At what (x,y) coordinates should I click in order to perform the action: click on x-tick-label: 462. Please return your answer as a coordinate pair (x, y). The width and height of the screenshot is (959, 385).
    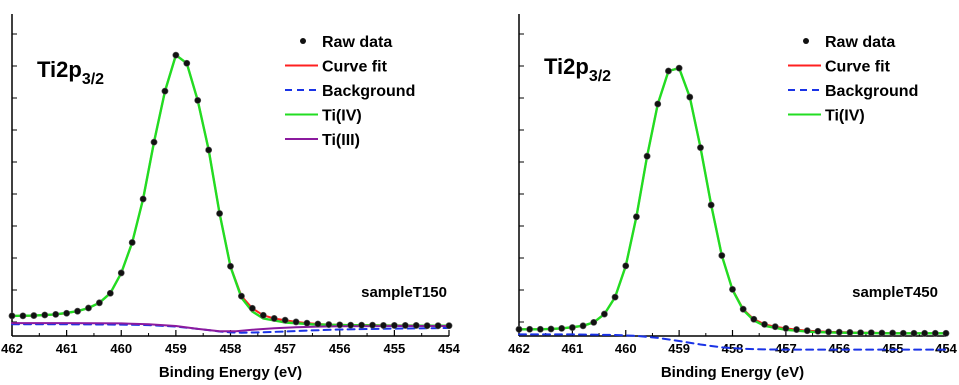
    Looking at the image, I should click on (12, 348).